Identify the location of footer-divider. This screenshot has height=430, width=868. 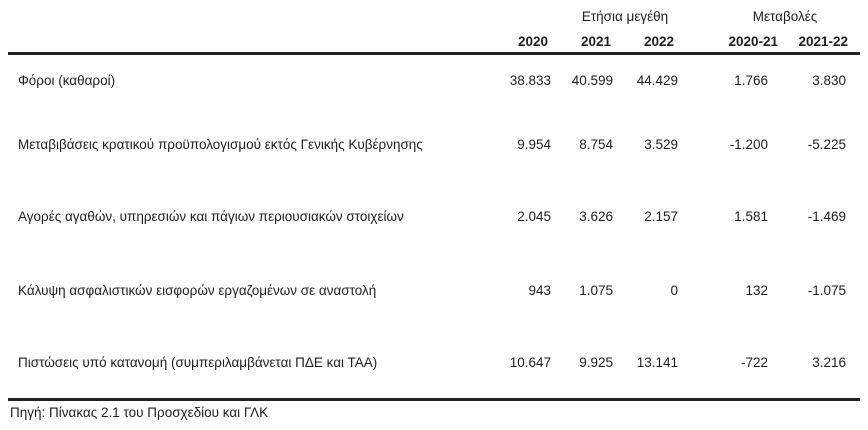
(434, 399).